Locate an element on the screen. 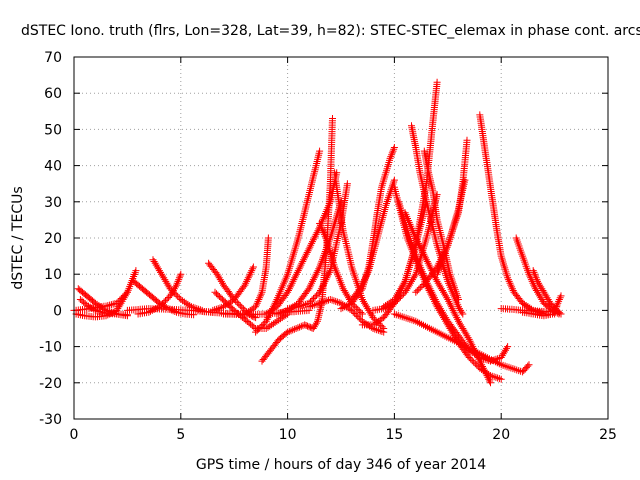 This screenshot has height=480, width=640. x-tick-label: 5 is located at coordinates (180, 435).